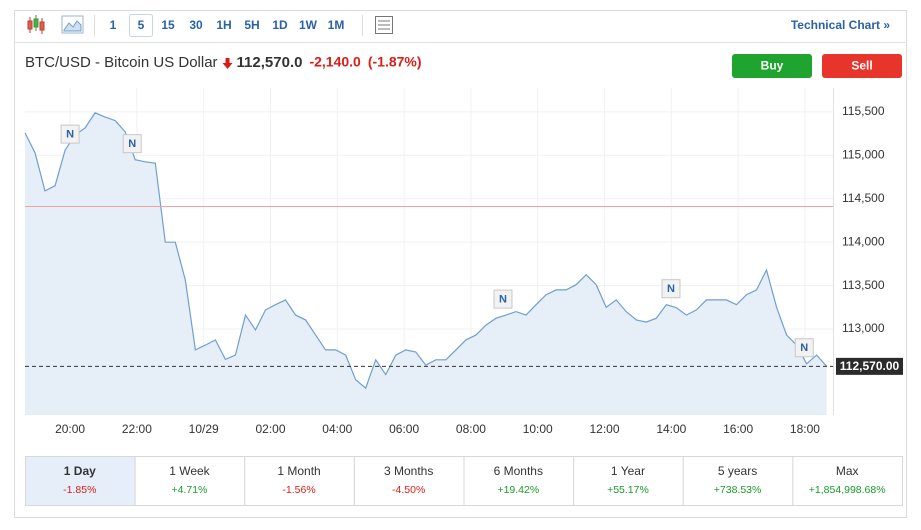  What do you see at coordinates (113, 25) in the screenshot?
I see `interval-button: 1` at bounding box center [113, 25].